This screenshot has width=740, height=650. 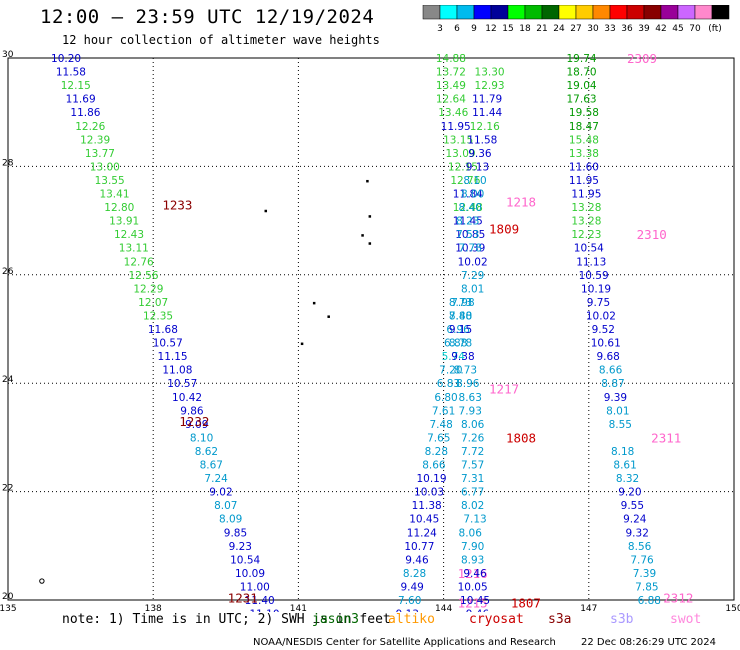 I want to click on wave-height-value: 11.95, so click(x=586, y=195).